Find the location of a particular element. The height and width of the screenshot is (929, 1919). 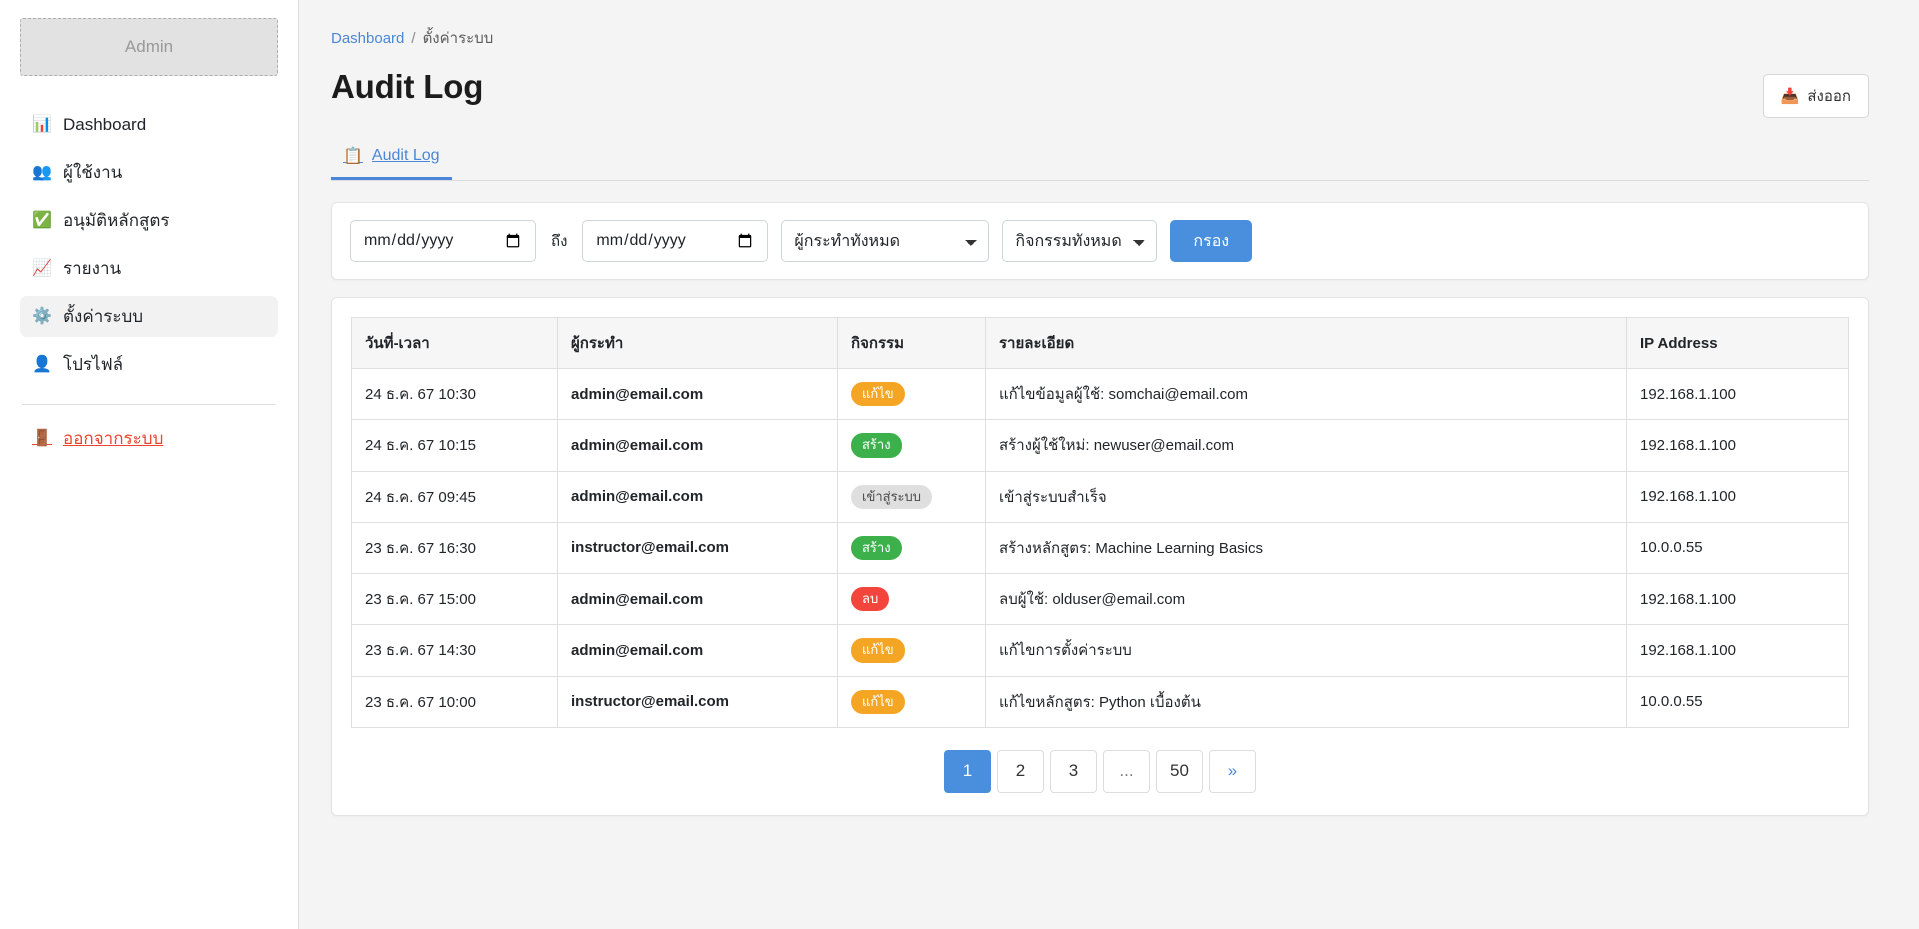

sidebar-item-label: รายงาน is located at coordinates (92, 268).